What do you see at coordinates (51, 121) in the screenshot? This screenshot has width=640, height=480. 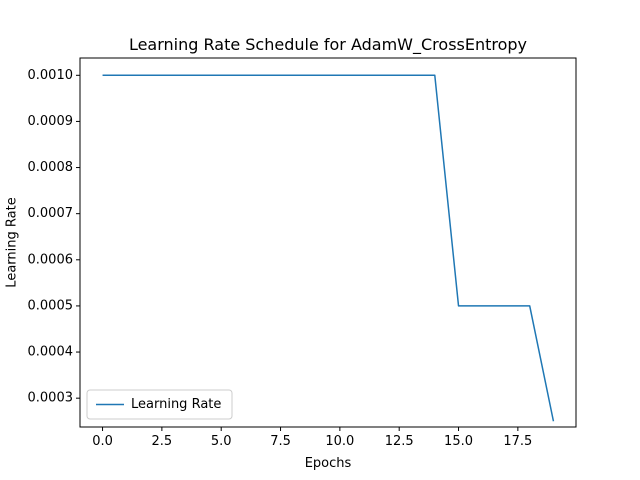 I see `y-tick-label: 0.0009` at bounding box center [51, 121].